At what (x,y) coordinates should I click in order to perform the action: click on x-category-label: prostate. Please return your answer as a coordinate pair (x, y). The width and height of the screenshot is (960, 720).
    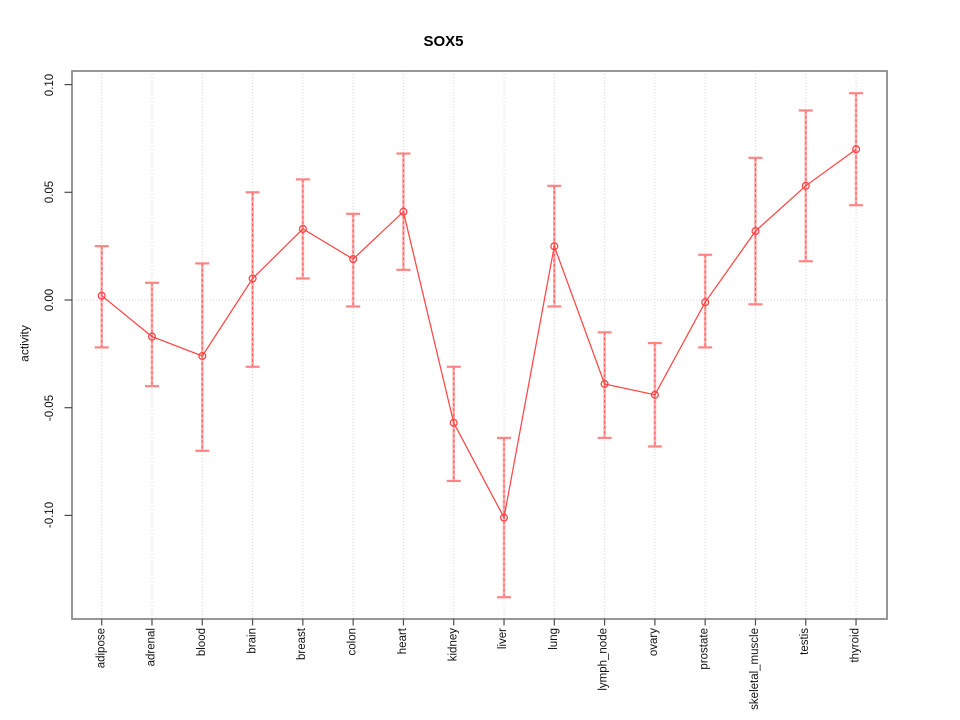
    Looking at the image, I should click on (704, 649).